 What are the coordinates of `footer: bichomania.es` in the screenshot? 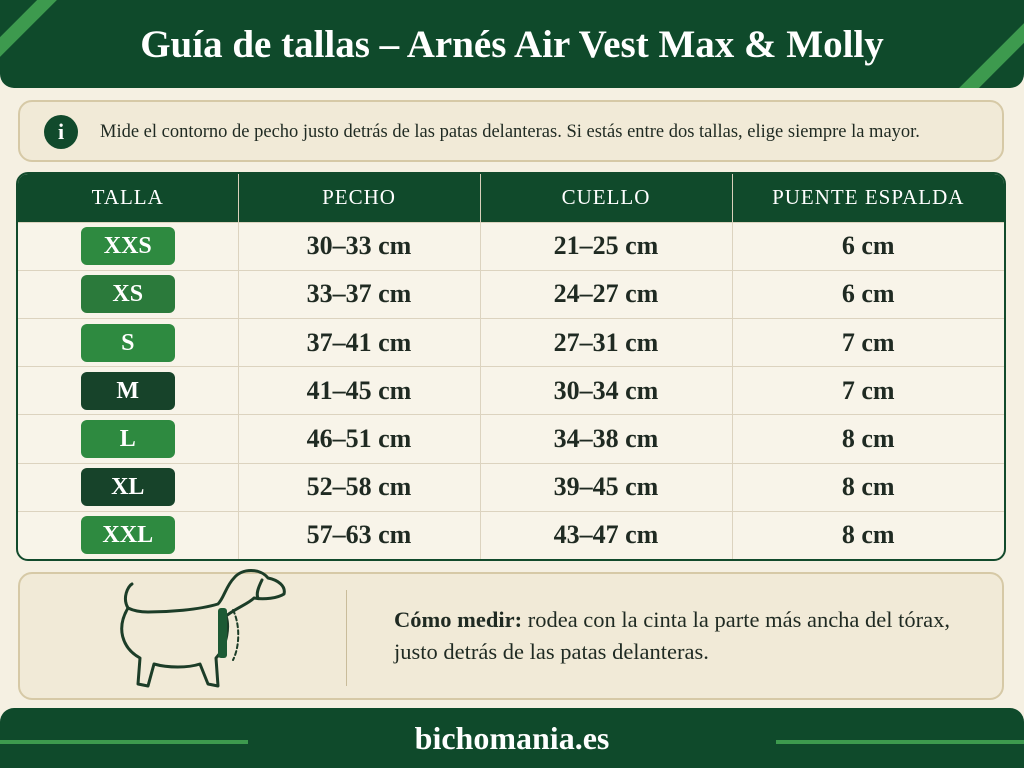 It's located at (512, 738).